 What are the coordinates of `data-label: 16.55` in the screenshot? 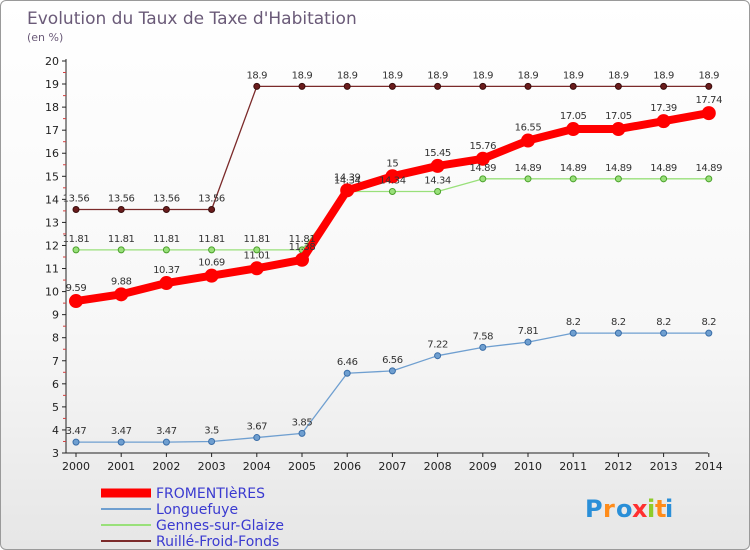 It's located at (528, 128).